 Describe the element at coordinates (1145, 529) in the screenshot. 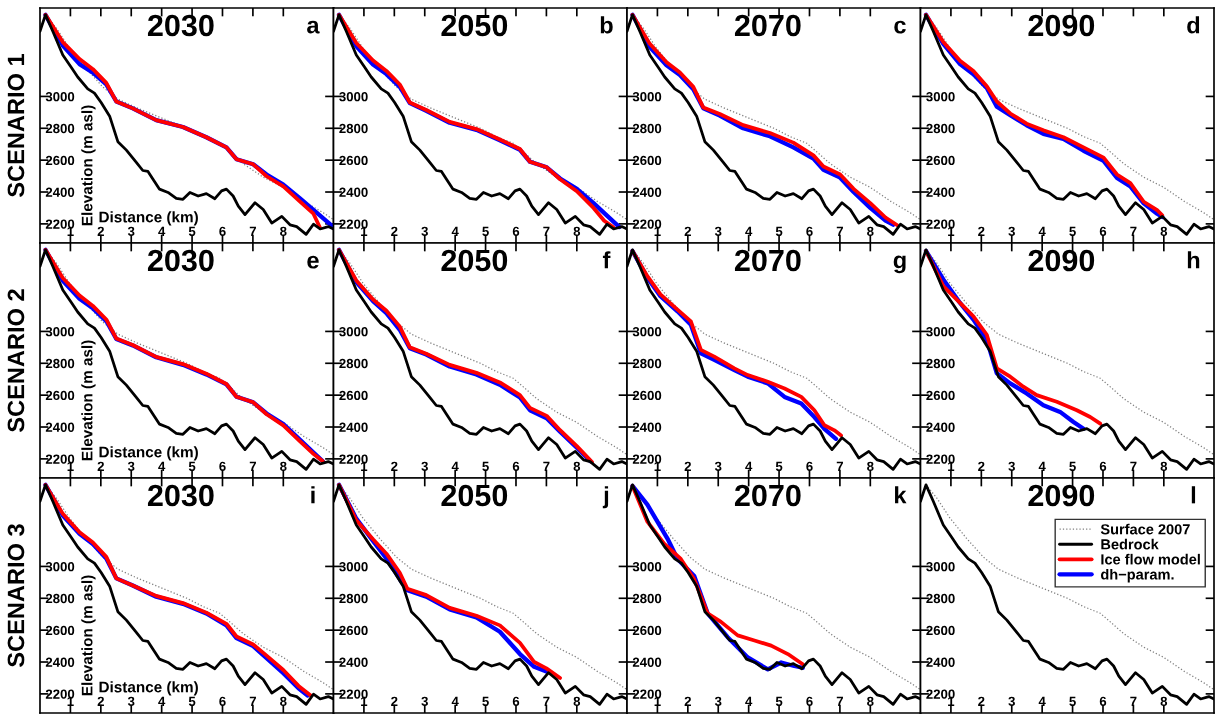

I see `legend-label: Surface 2007` at that location.